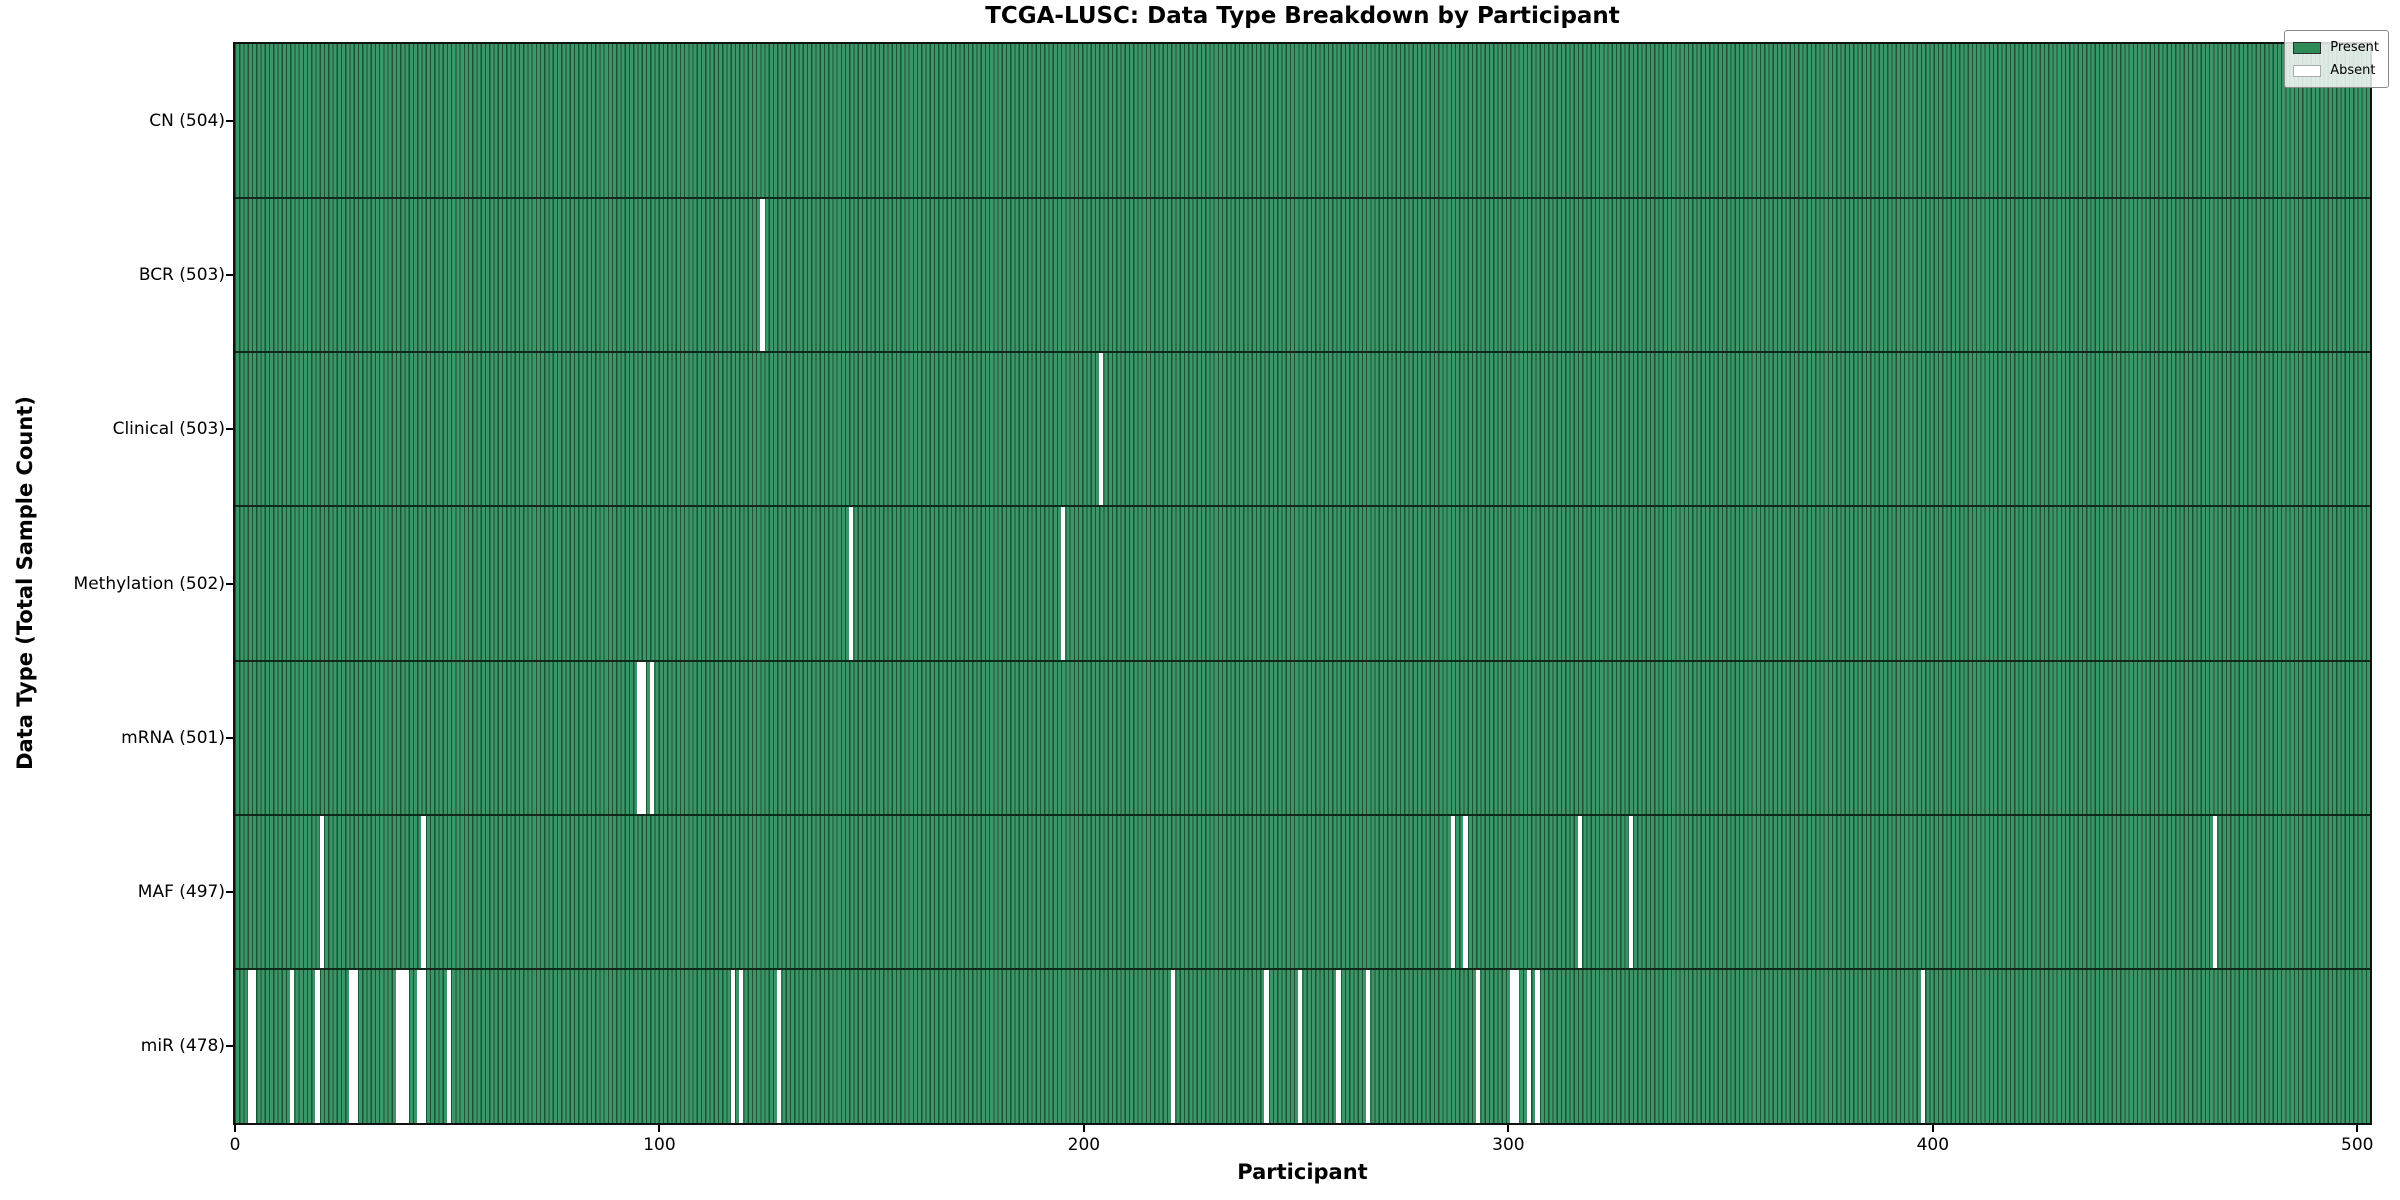 This screenshot has height=1200, width=2400. I want to click on x-tick-label: 200, so click(1084, 1145).